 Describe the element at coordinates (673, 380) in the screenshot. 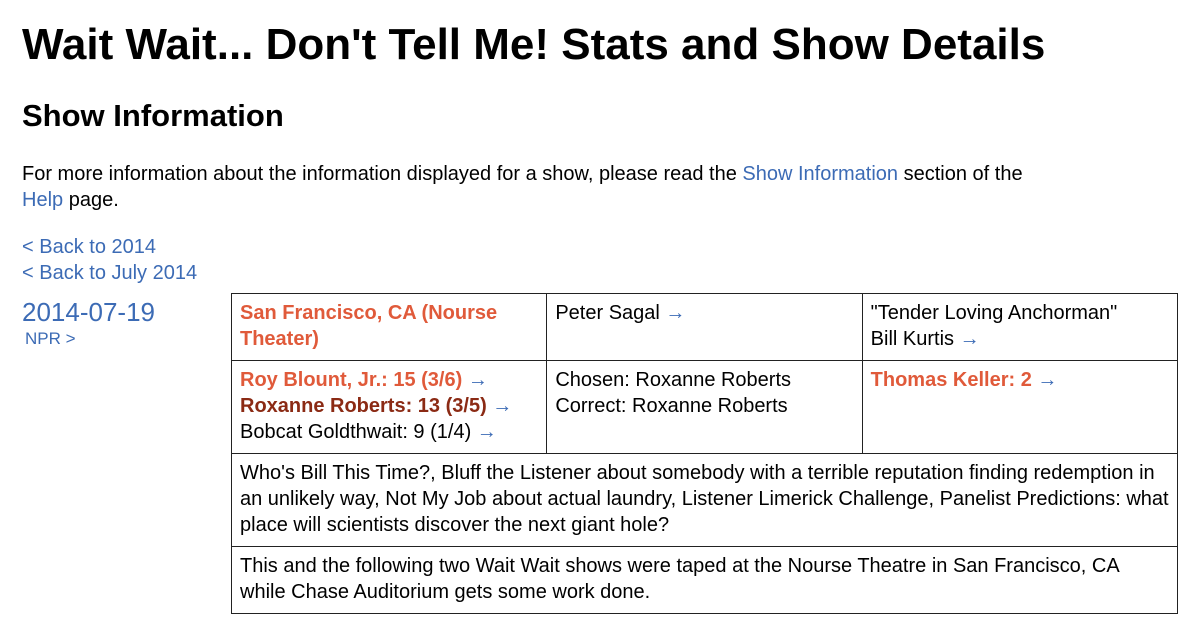

I see `bluff-chosen: Chosen: Roxanne Roberts` at that location.